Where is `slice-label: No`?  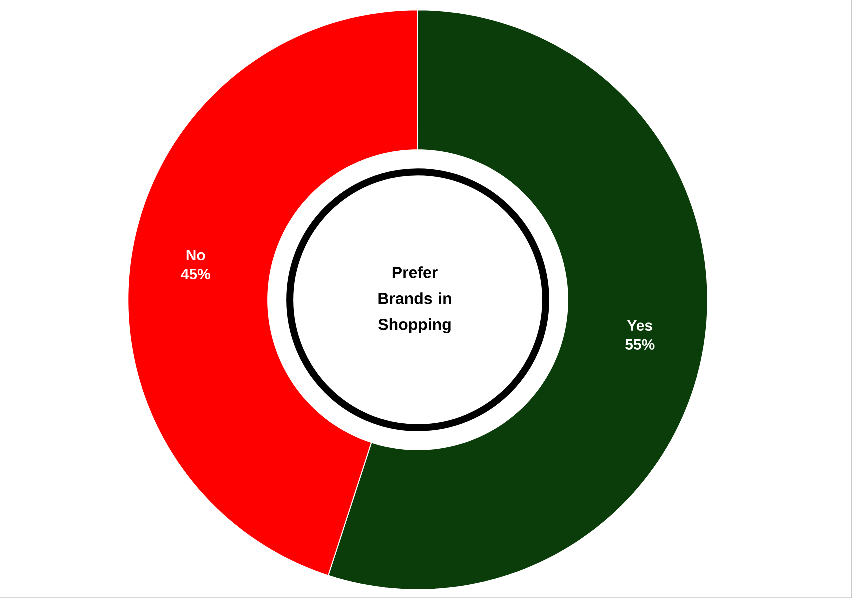 slice-label: No is located at coordinates (196, 255).